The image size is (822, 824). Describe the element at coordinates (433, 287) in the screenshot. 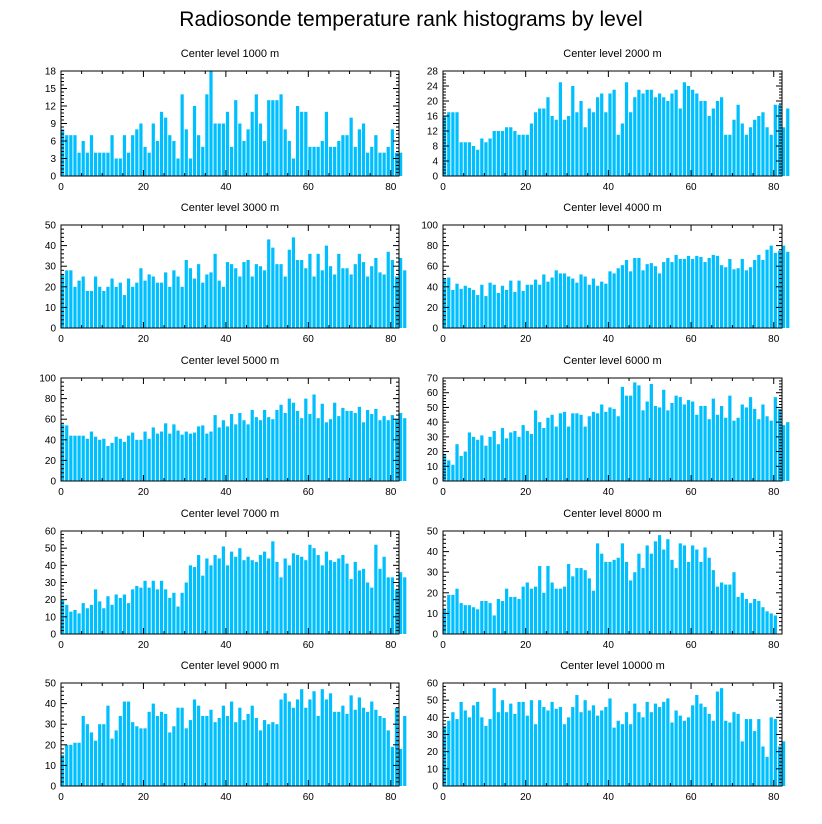

I see `y-tick-label: 40` at that location.